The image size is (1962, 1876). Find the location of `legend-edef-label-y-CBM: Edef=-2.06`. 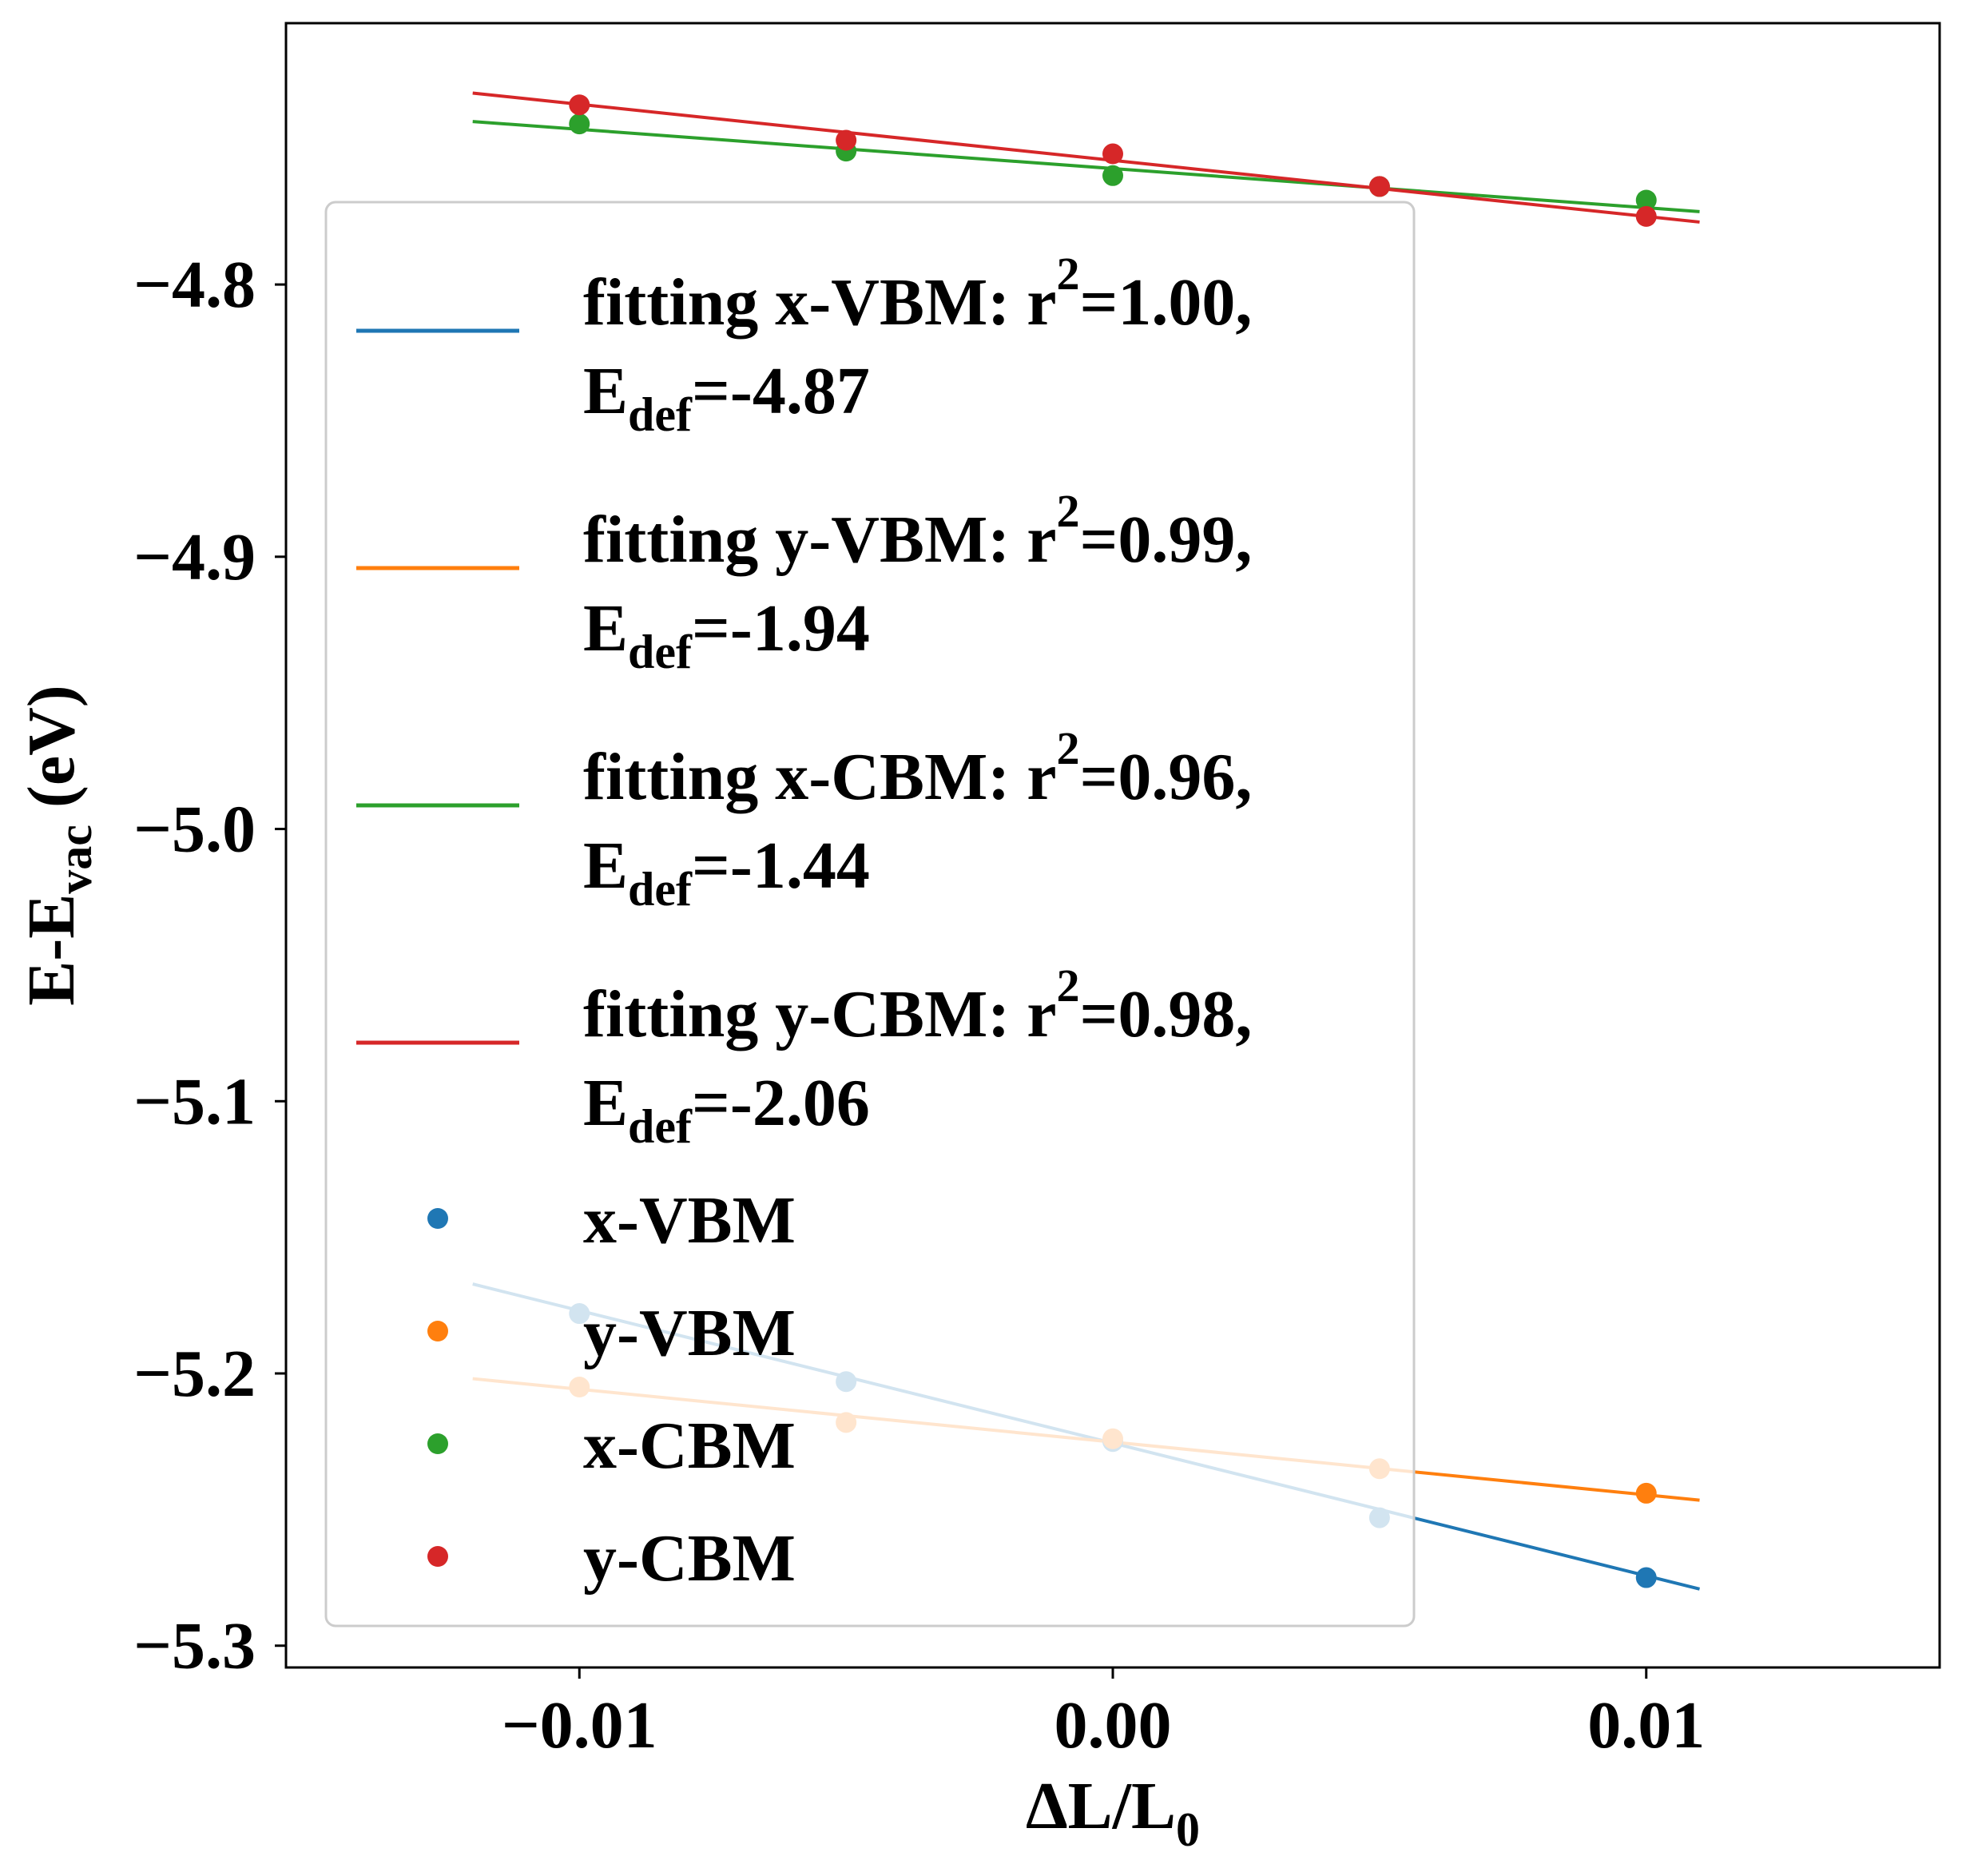

legend-edef-label-y-CBM: Edef=-2.06 is located at coordinates (726, 1109).